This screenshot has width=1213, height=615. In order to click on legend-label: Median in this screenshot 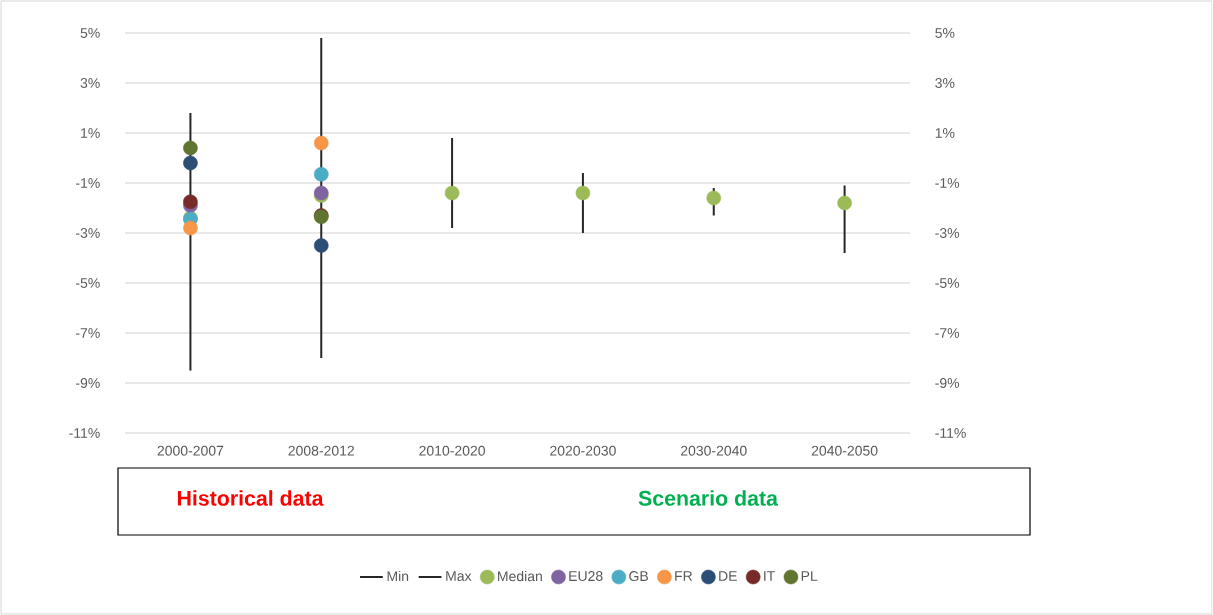, I will do `click(520, 576)`.